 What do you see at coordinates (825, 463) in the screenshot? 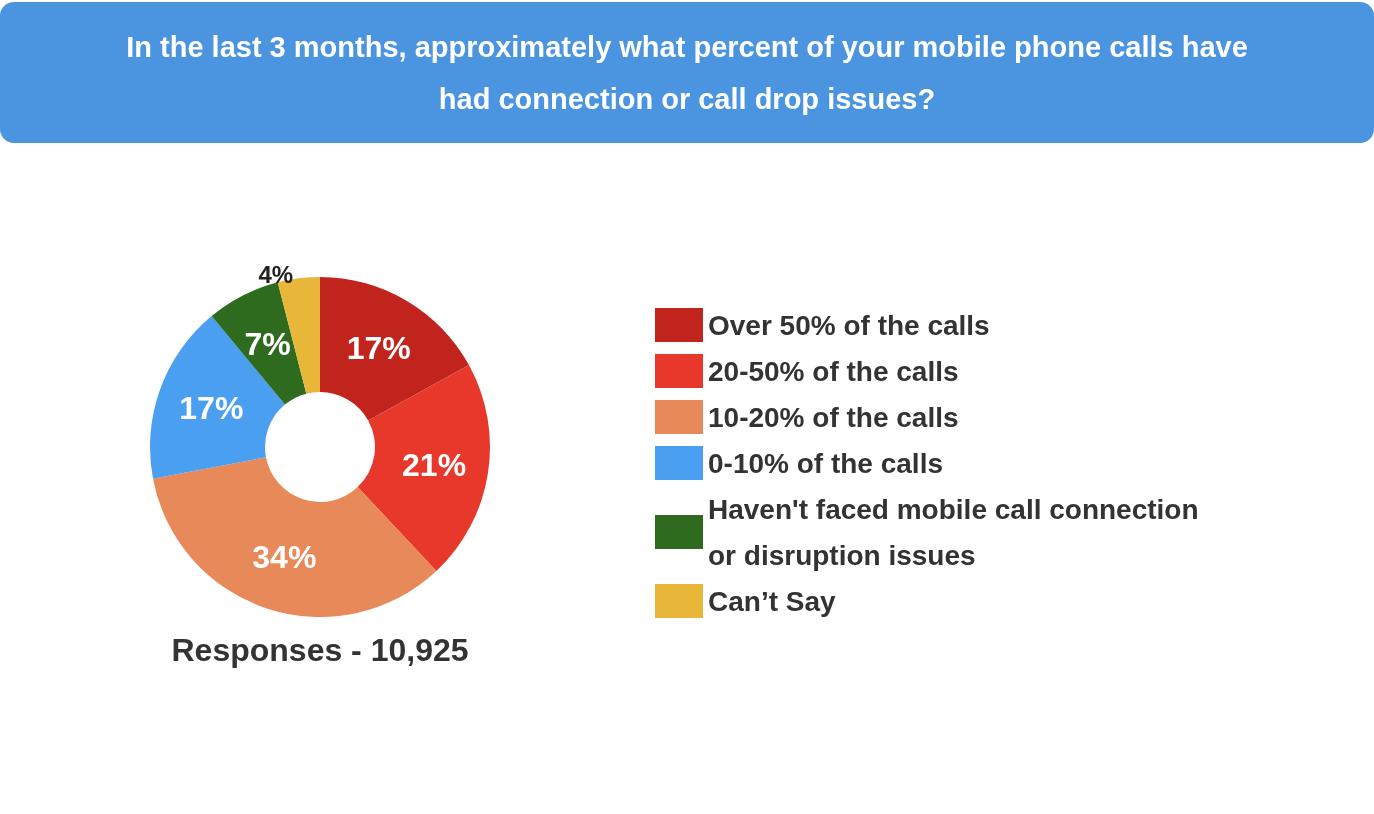
I see `legend-label: 0-10% of the calls` at bounding box center [825, 463].